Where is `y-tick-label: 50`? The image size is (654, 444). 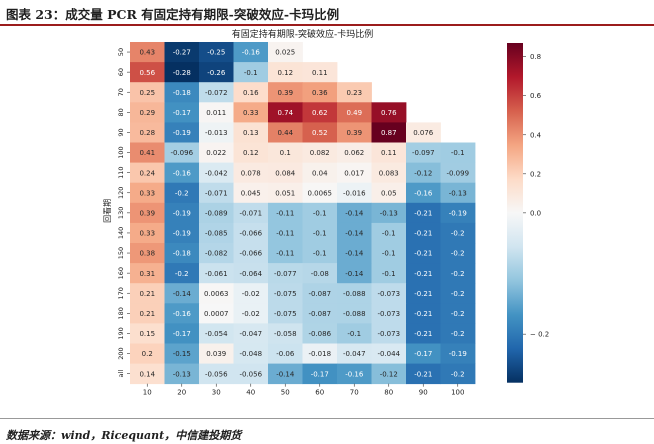
y-tick-label: 50 is located at coordinates (121, 52).